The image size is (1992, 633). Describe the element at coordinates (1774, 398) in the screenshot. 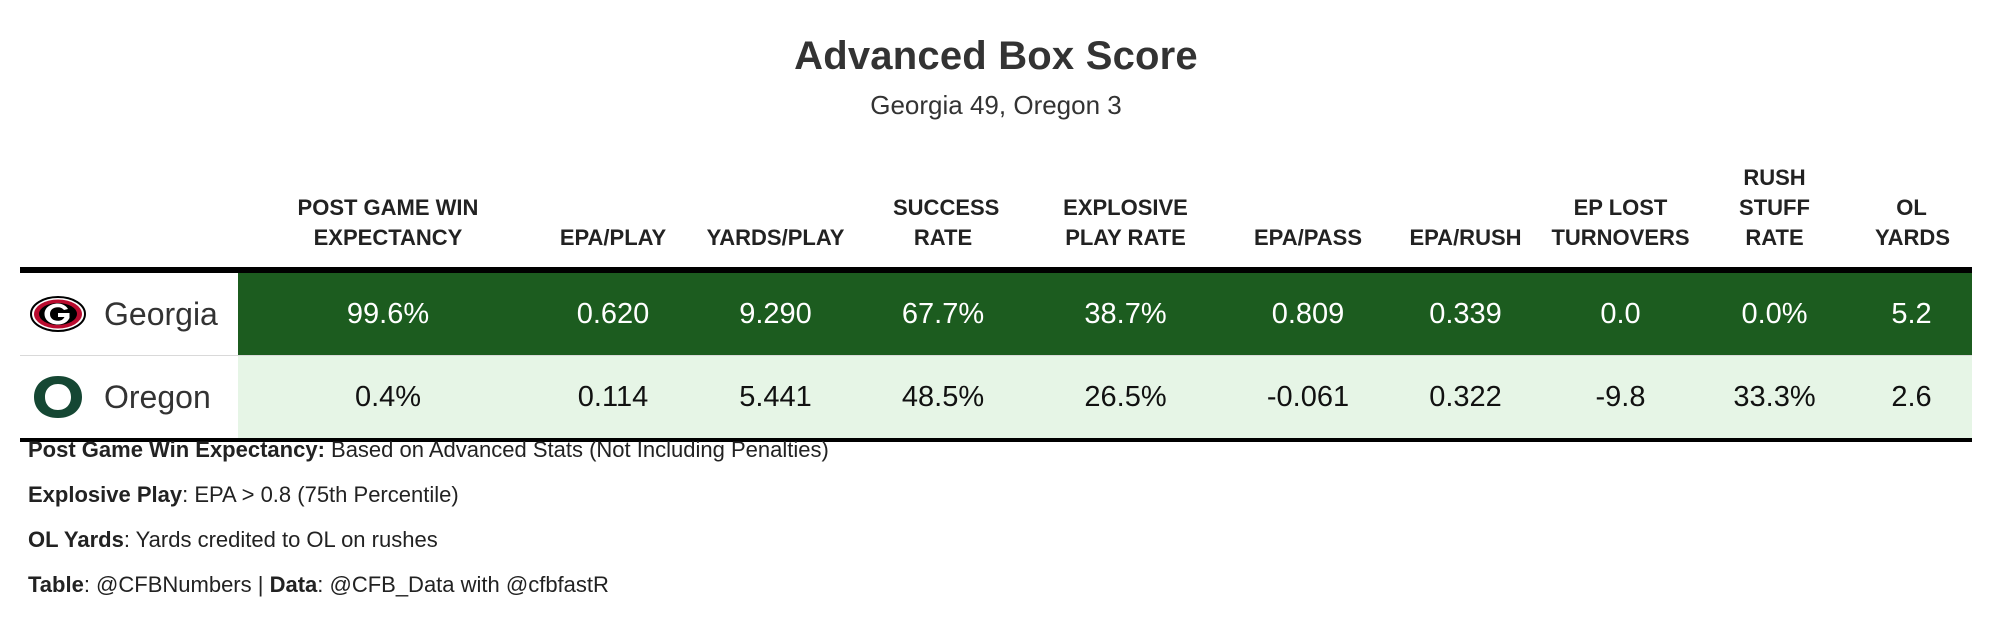

I see `table-cell: 33.3%` at that location.